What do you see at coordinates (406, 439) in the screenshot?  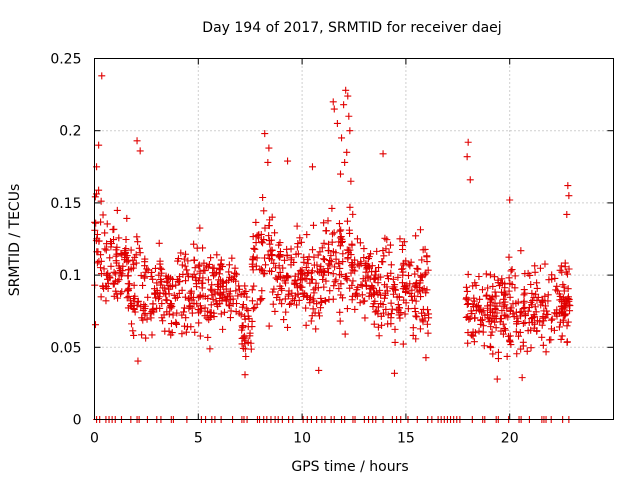 I see `x-tick-label: 15` at bounding box center [406, 439].